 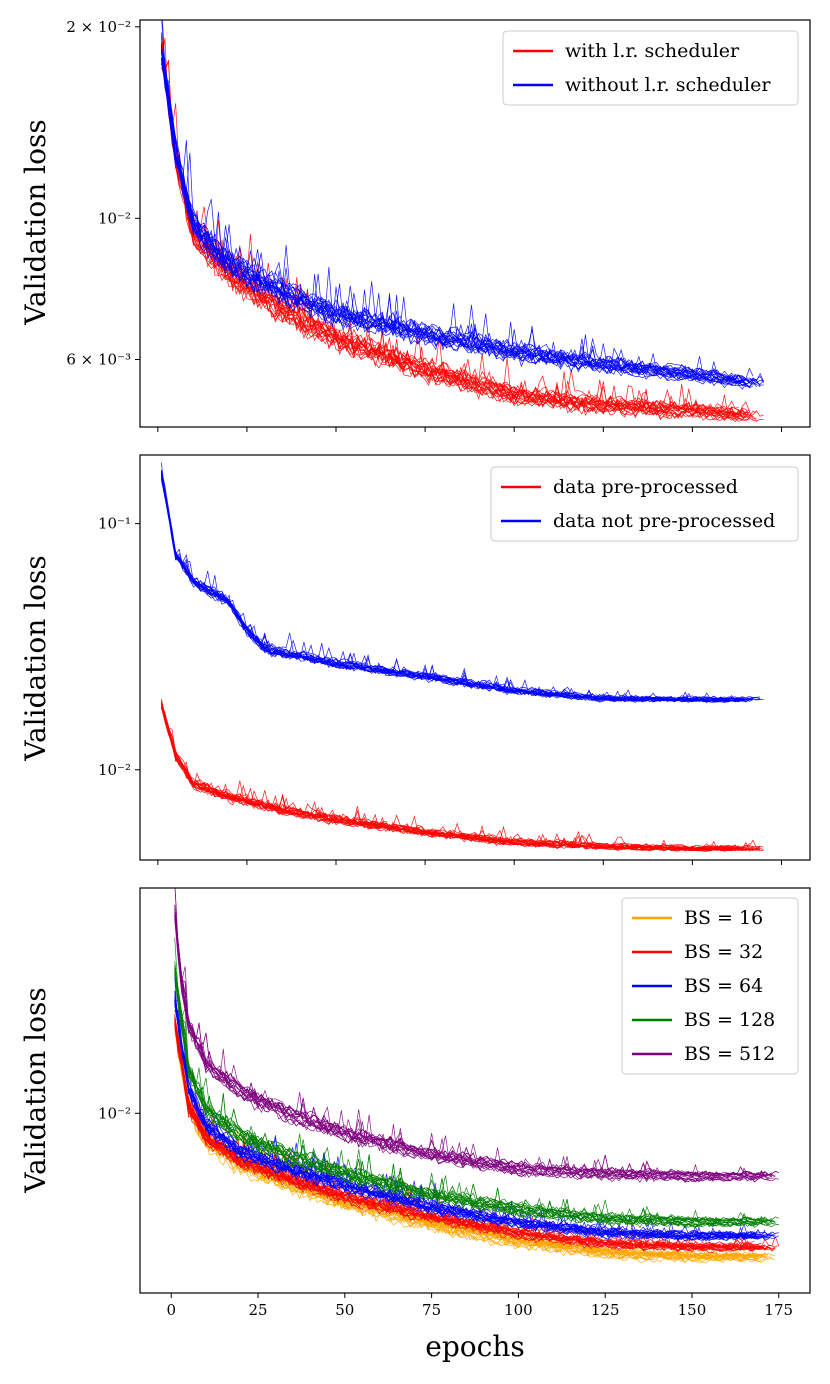 I want to click on x-tick-label: 25, so click(x=257, y=1310).